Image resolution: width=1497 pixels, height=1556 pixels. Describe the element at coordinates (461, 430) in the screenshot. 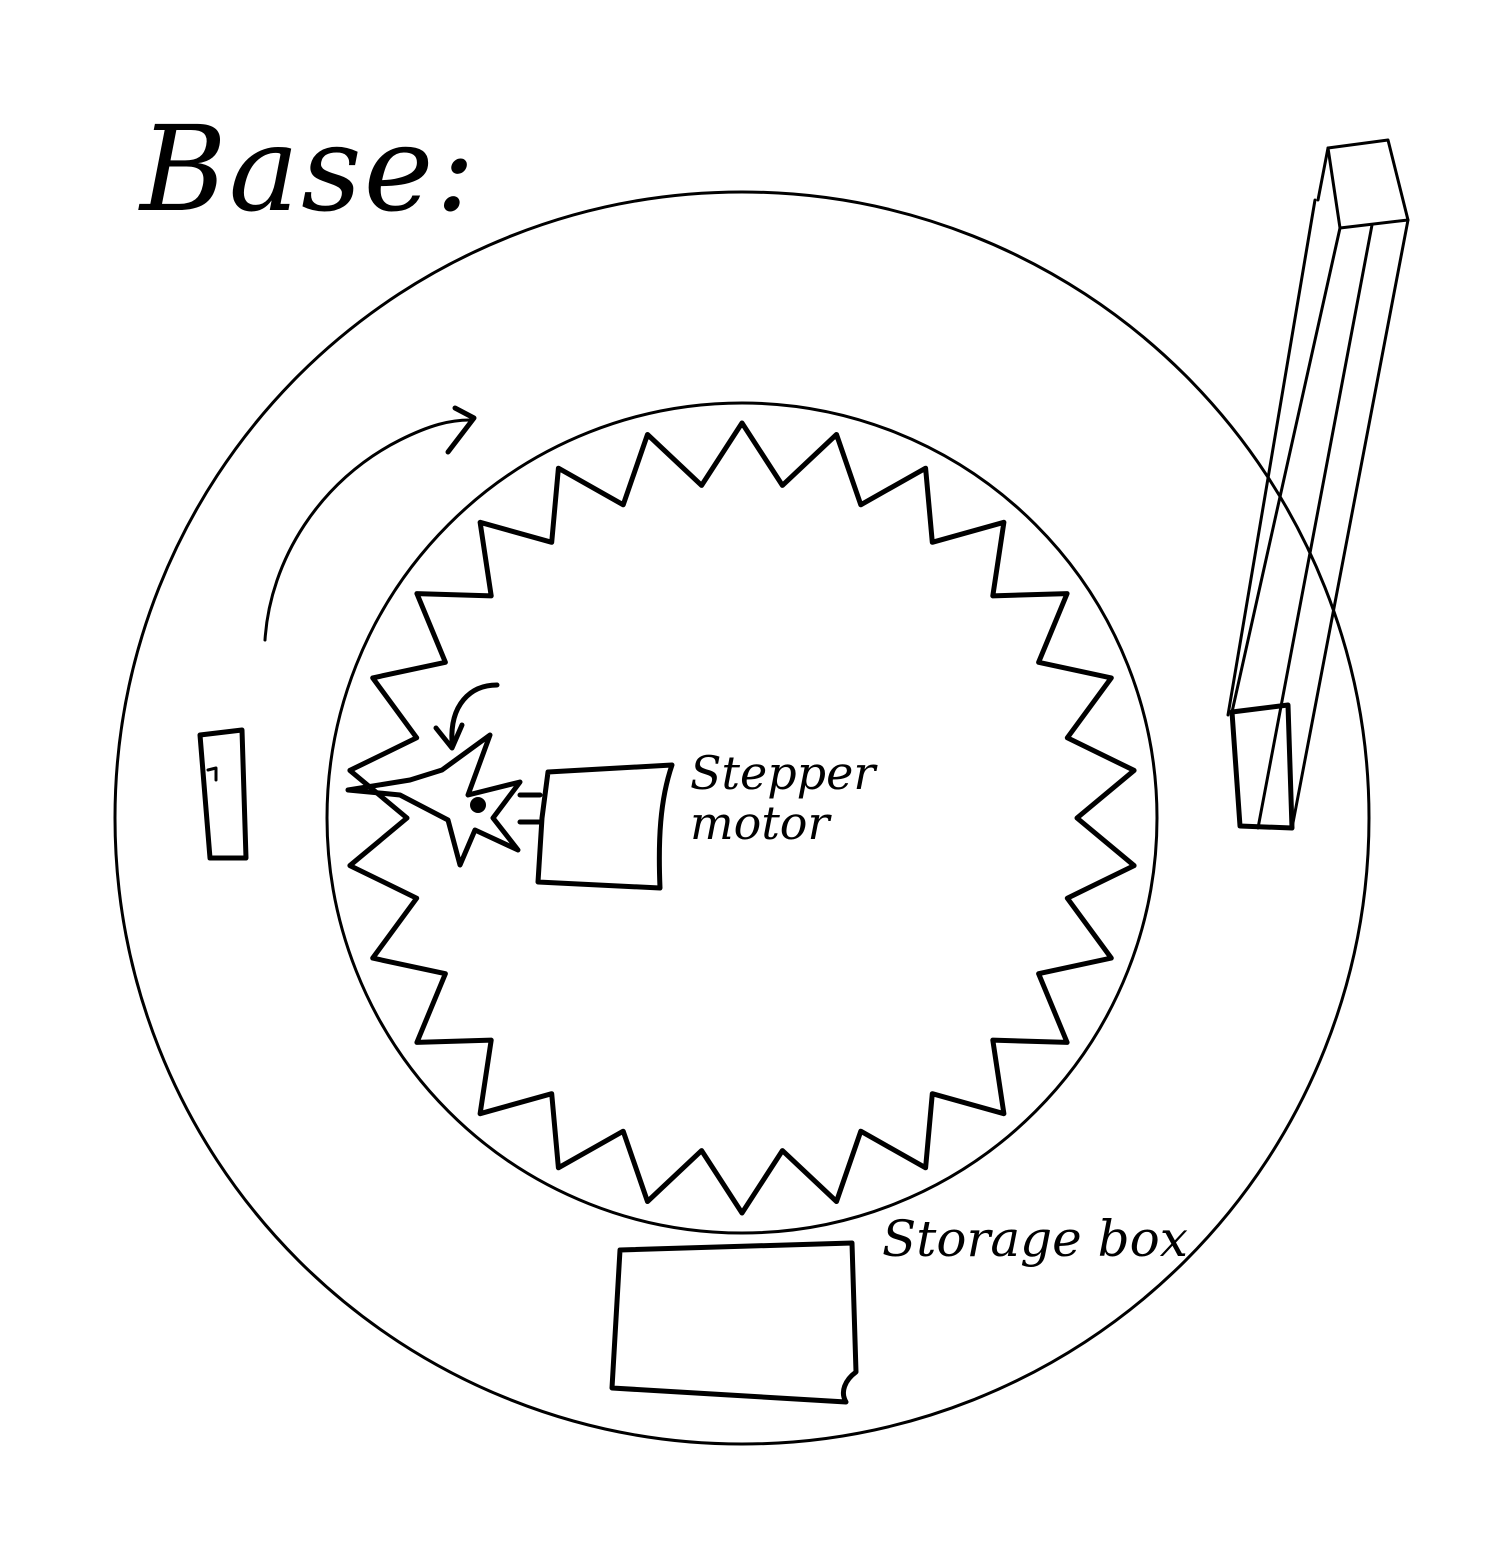

I see `rotation-arrow-head` at that location.